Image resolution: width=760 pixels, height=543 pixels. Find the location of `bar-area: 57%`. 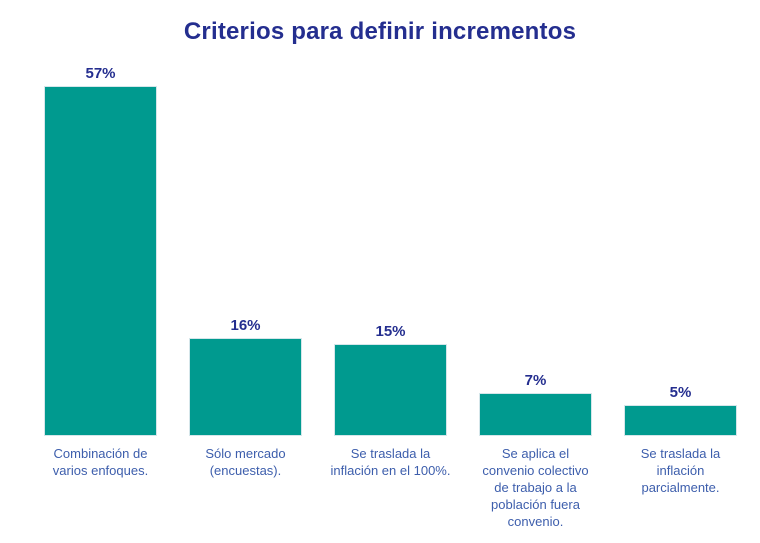

bar-area: 57% is located at coordinates (100, 250).